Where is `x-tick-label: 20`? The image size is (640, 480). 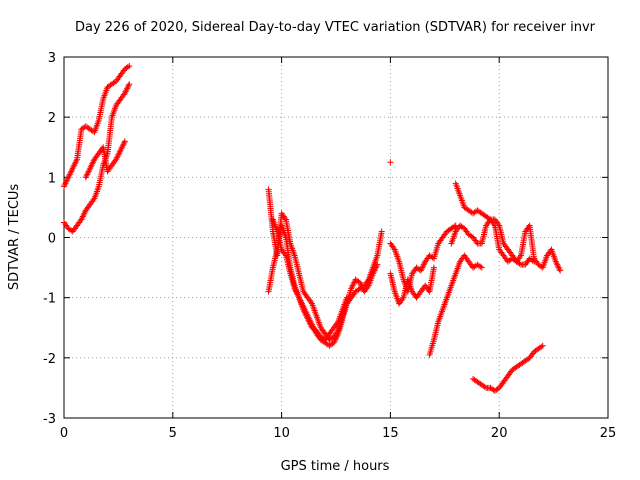
x-tick-label: 20 is located at coordinates (499, 433).